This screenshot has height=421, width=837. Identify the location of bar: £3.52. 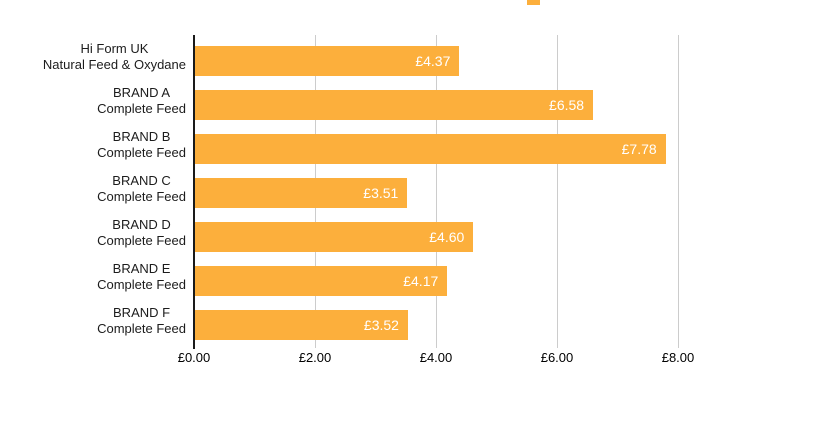
(301, 325).